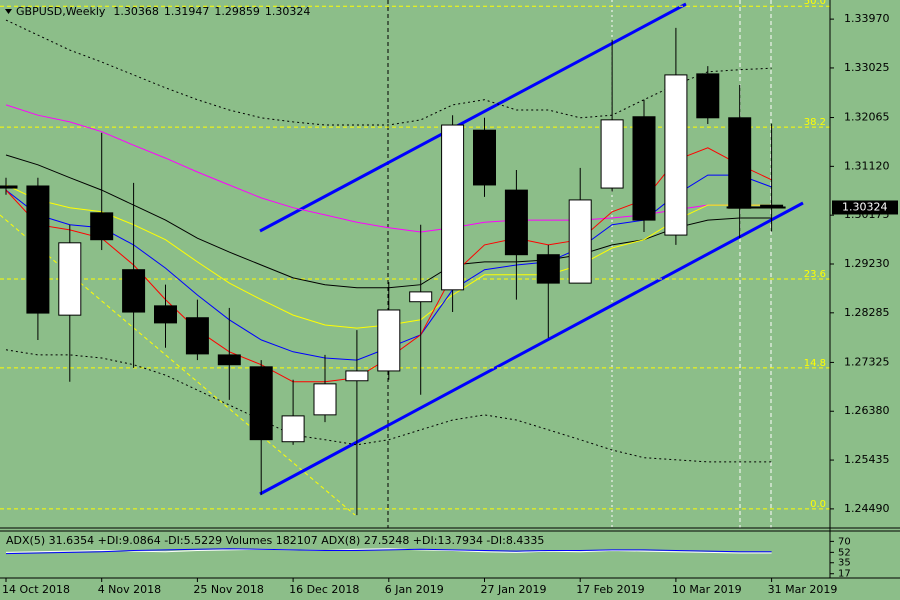  Describe the element at coordinates (844, 541) in the screenshot. I see `y-tick-label: 70` at that location.